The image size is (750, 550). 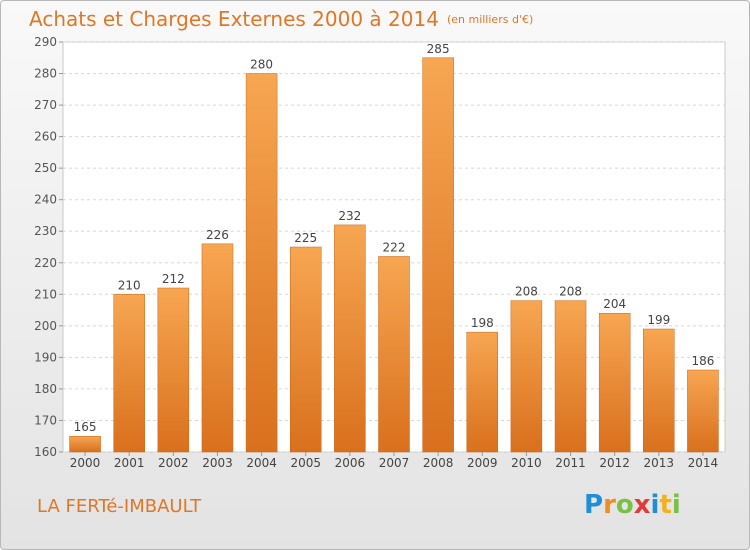 I want to click on x-tick-label: 2012, so click(x=614, y=463).